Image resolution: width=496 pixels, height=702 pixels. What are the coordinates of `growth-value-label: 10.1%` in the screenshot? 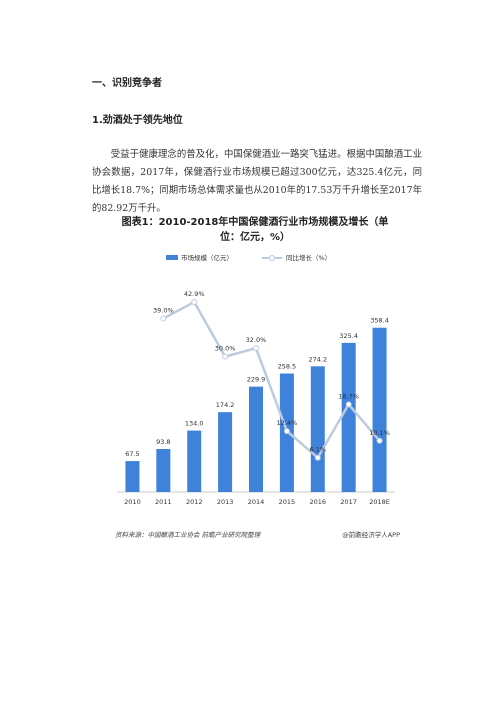 It's located at (379, 433).